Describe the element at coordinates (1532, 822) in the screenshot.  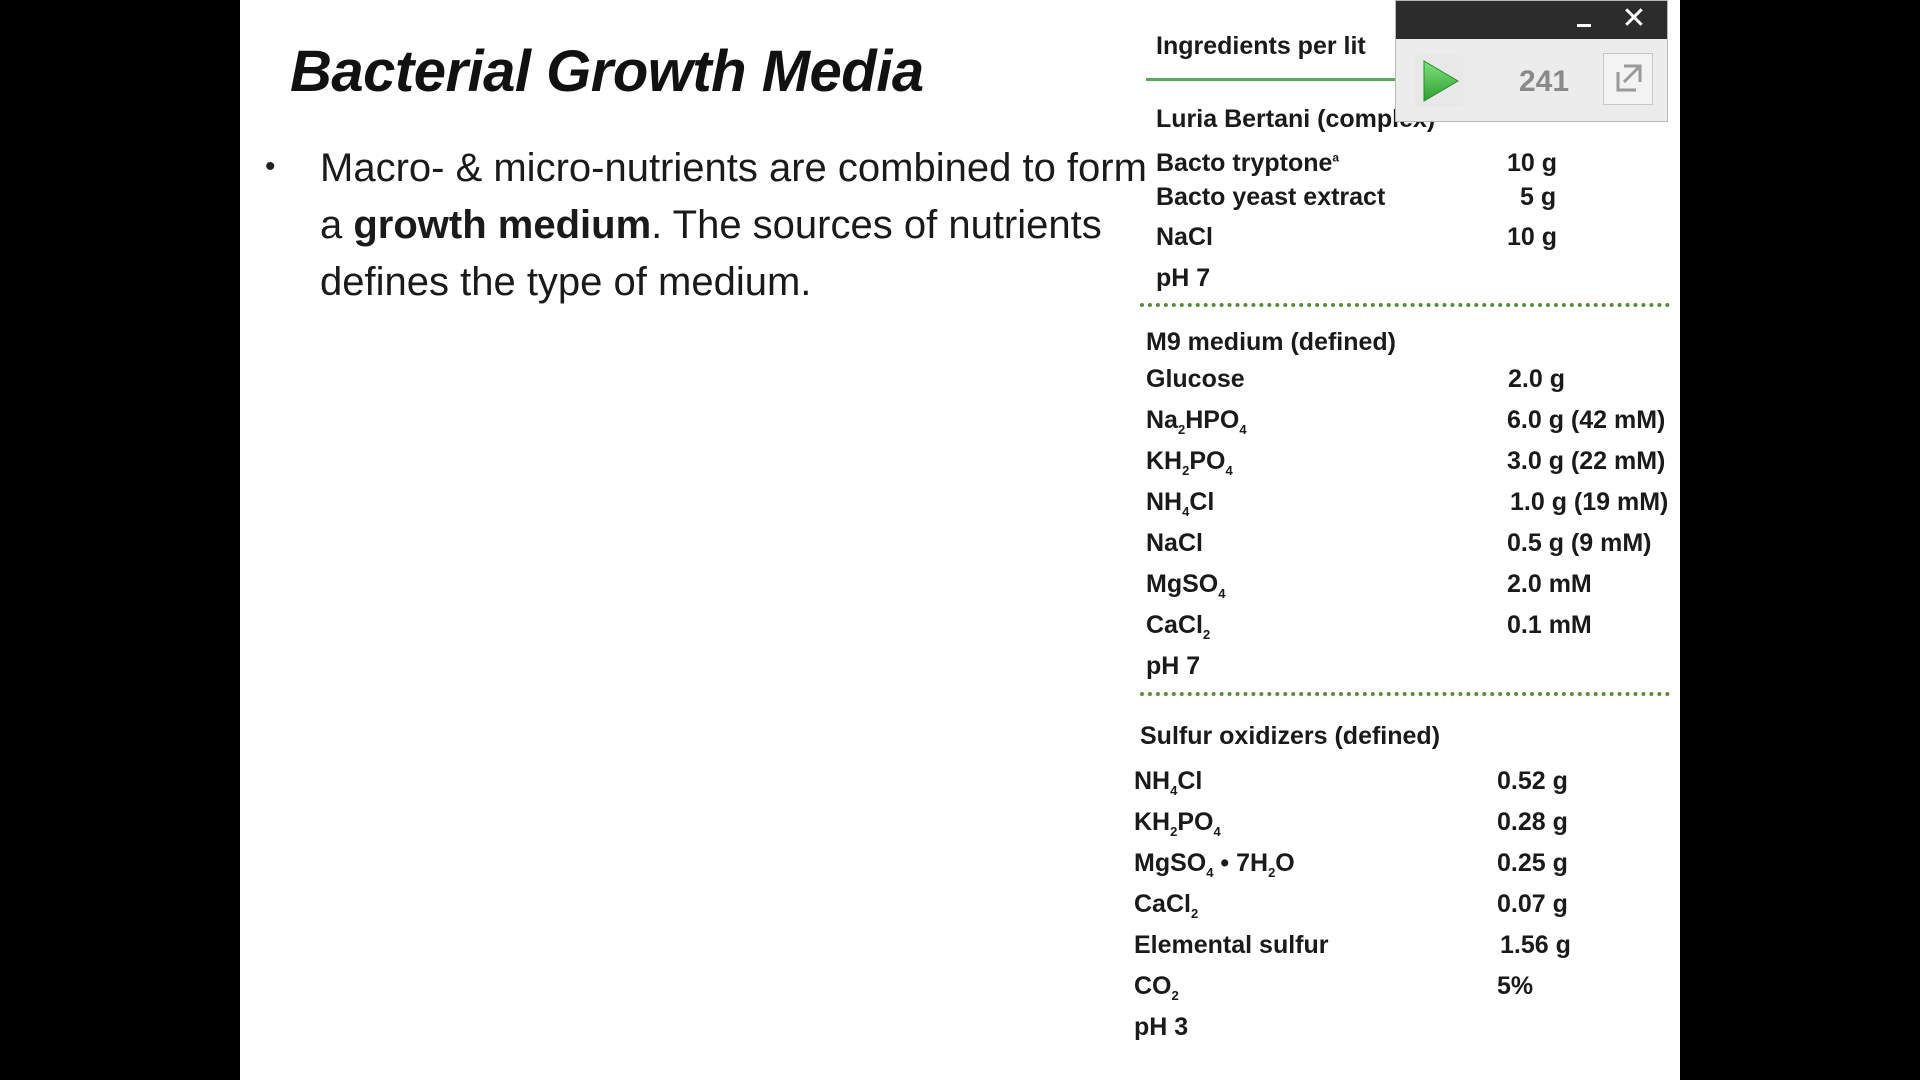
I see `sulfur-kh2po4-value: 0.28 g` at that location.